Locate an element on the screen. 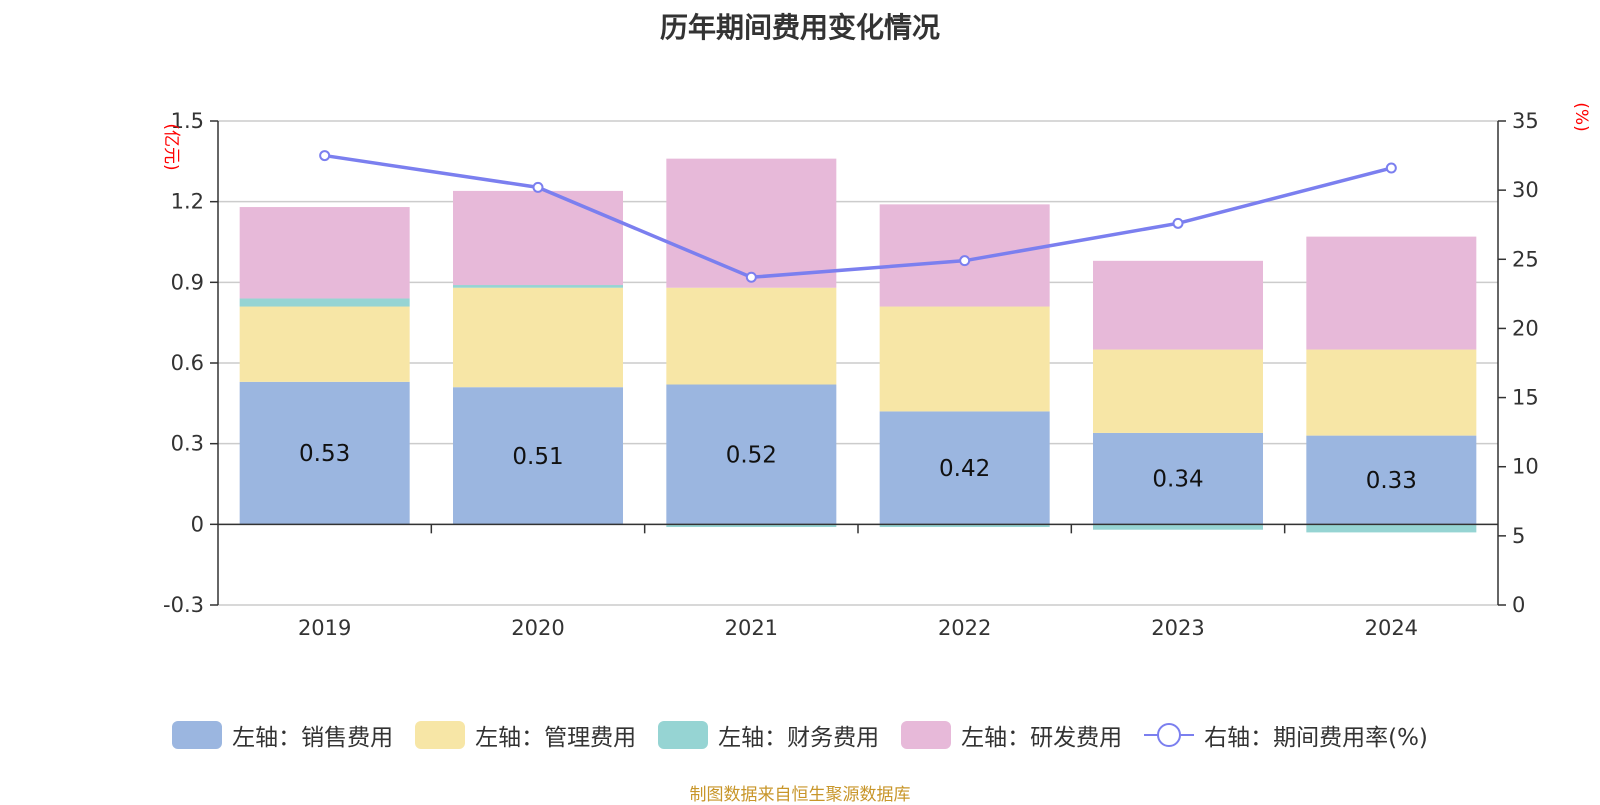 The width and height of the screenshot is (1600, 805). bar-data-label: 0.53 is located at coordinates (324, 454).